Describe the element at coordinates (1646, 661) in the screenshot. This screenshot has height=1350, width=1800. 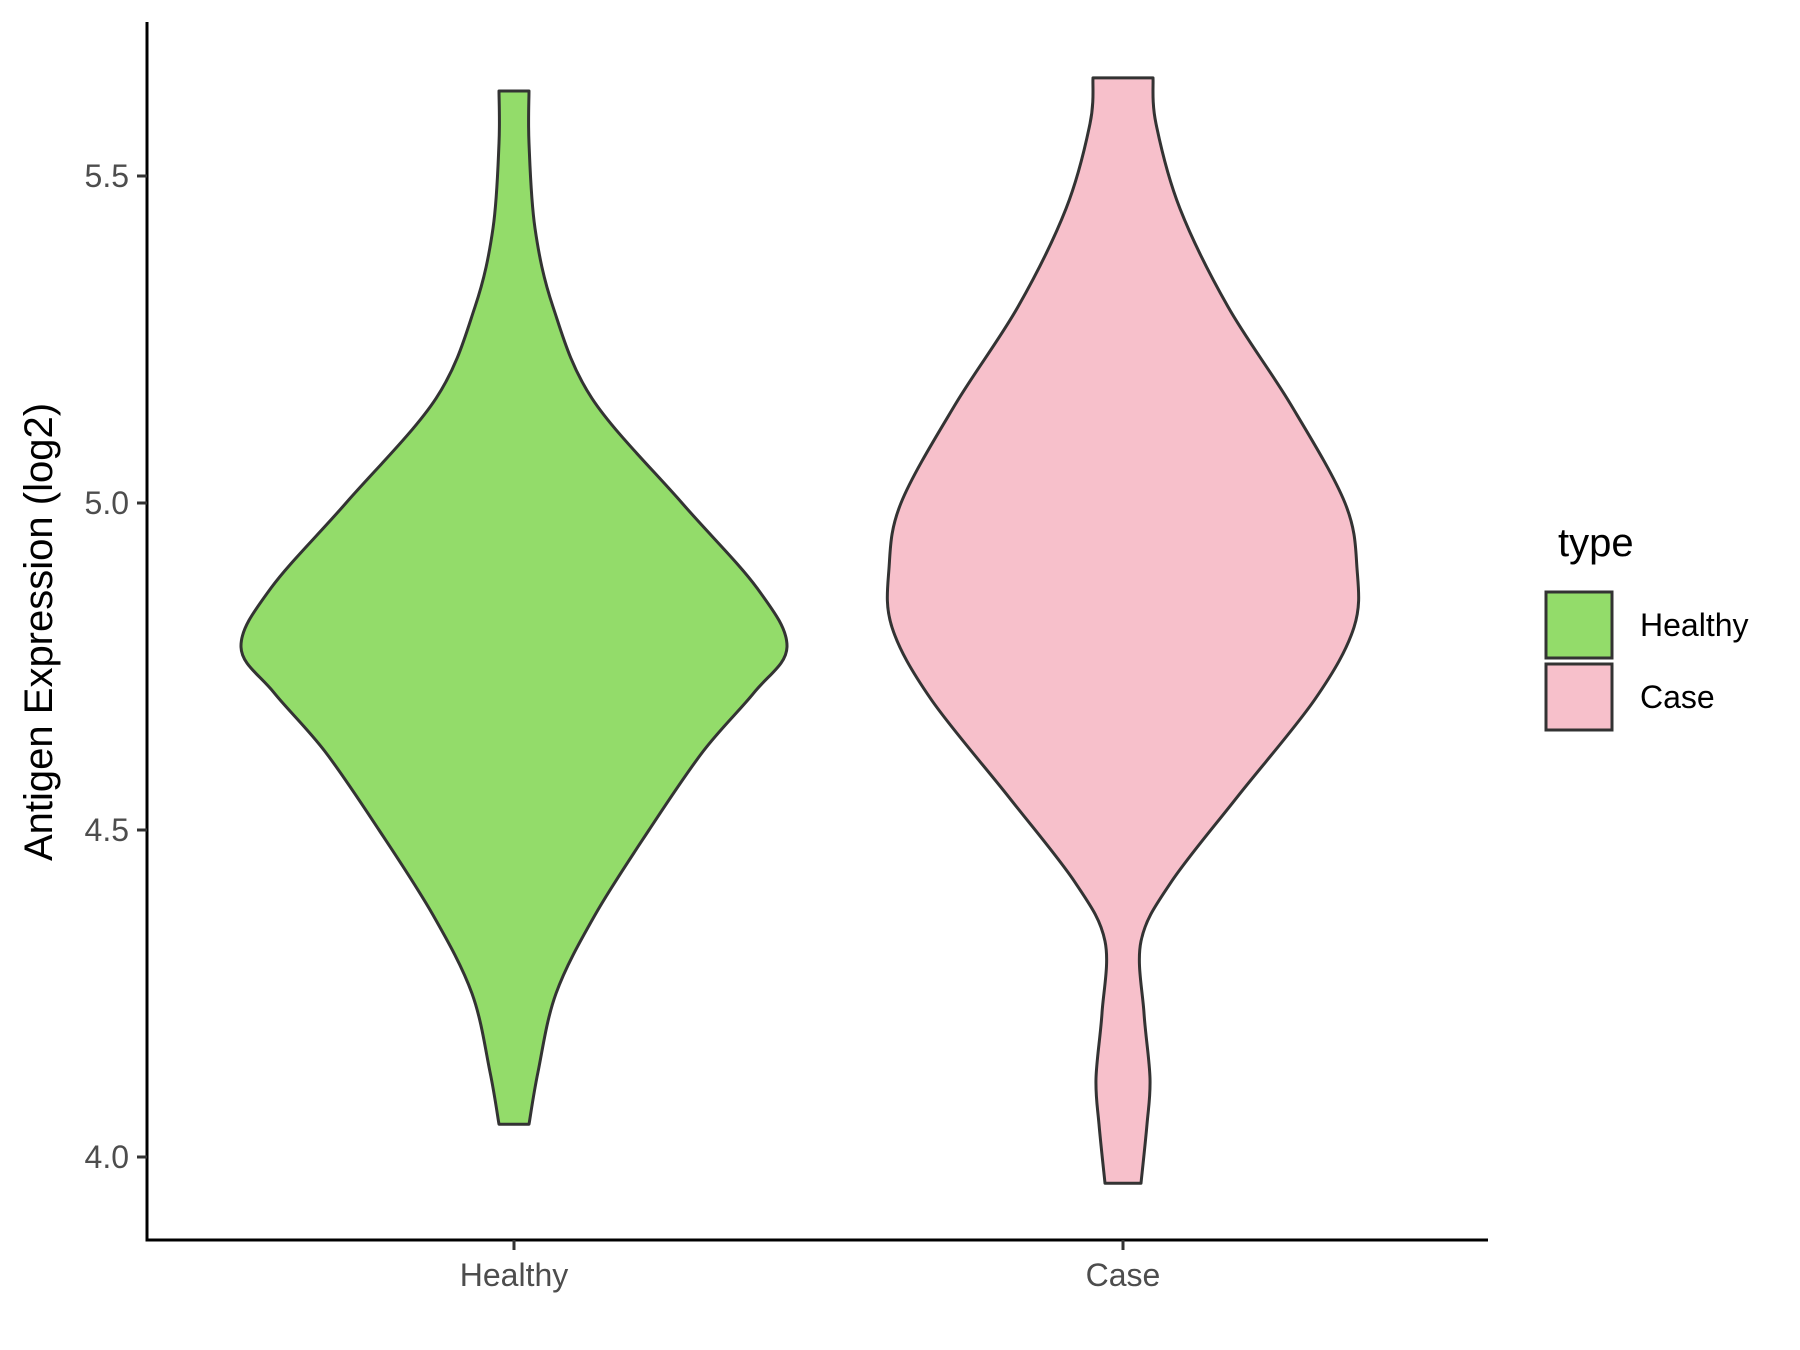
I see `legend-items: Healthy Case` at that location.